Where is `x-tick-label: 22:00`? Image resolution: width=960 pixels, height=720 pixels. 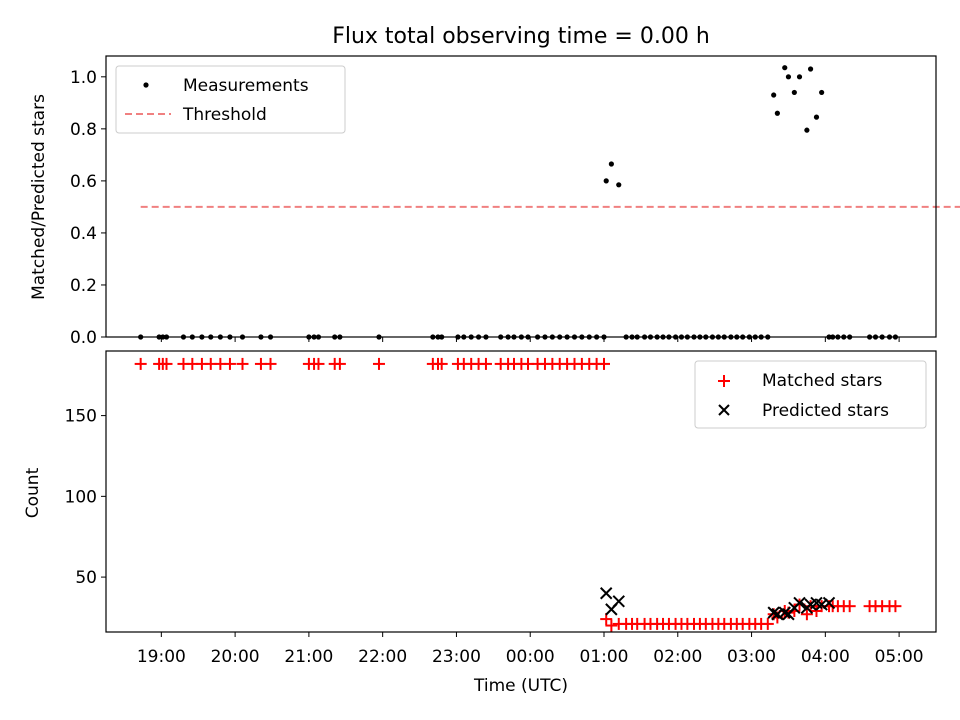
x-tick-label: 22:00 is located at coordinates (382, 657).